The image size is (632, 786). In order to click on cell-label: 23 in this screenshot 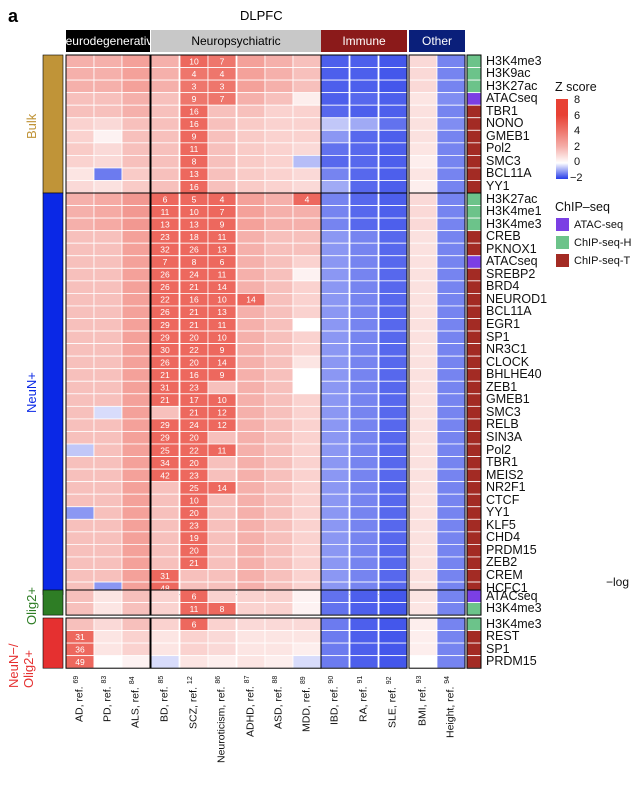, I will do `click(165, 237)`.